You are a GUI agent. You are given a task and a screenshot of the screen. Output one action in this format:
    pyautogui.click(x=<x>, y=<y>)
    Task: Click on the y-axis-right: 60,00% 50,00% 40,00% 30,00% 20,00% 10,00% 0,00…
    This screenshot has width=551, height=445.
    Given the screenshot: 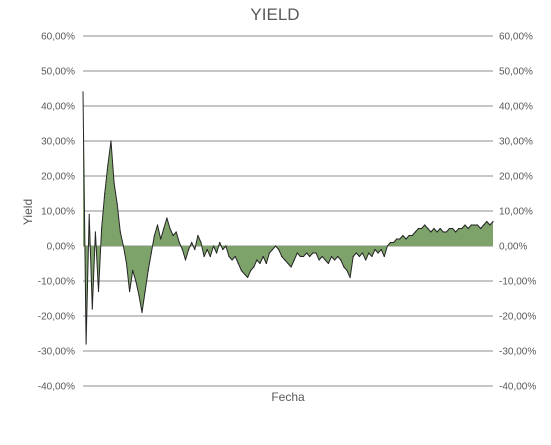 What is the action you would take?
    pyautogui.click(x=517, y=212)
    